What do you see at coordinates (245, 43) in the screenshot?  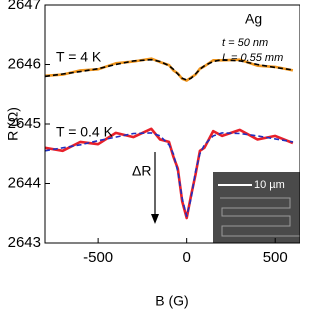 I see `thickness-label: t = 50 nm` at bounding box center [245, 43].